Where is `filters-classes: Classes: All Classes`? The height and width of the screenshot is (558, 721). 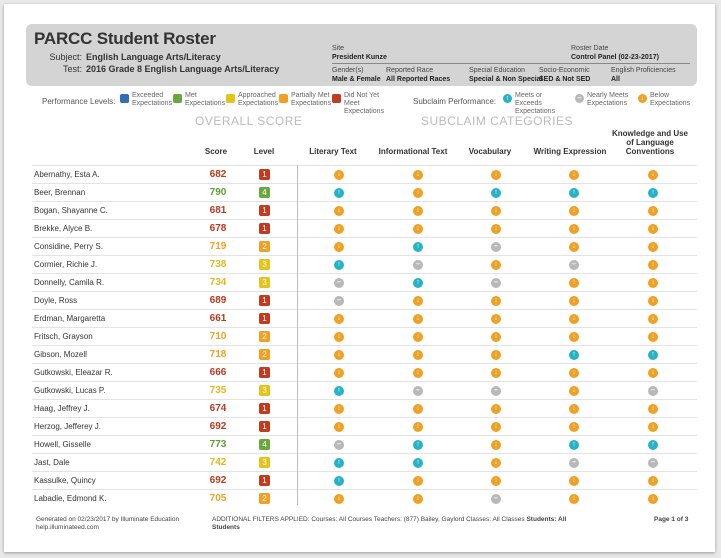
filters-classes: Classes: All Classes is located at coordinates (495, 519).